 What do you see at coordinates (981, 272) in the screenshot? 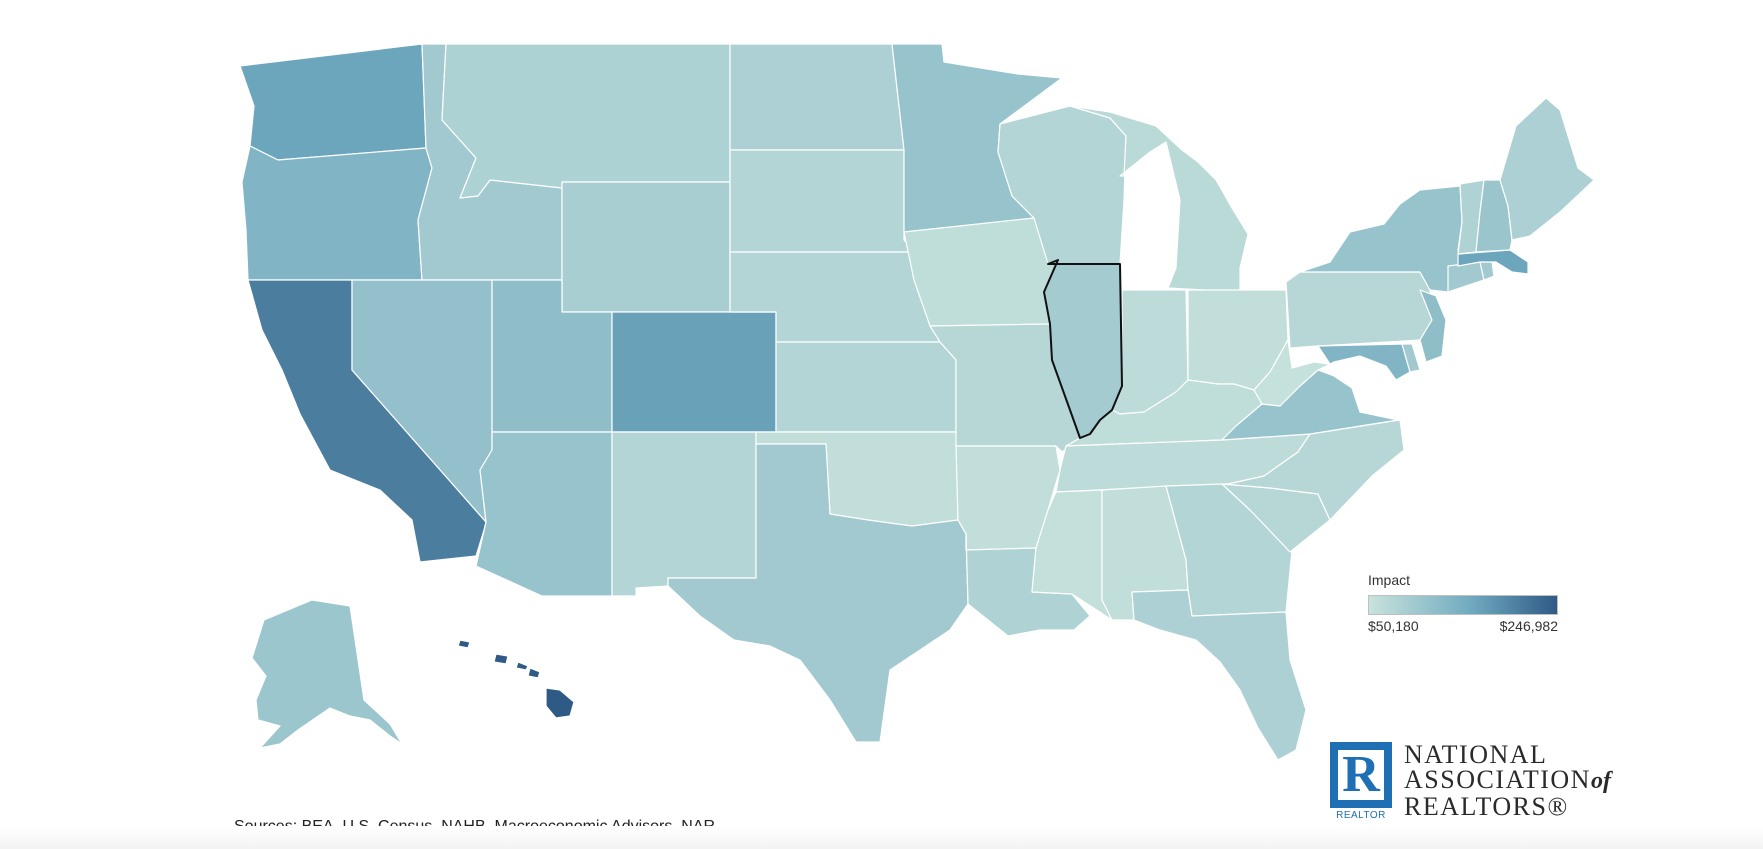
I see `state-iowa` at bounding box center [981, 272].